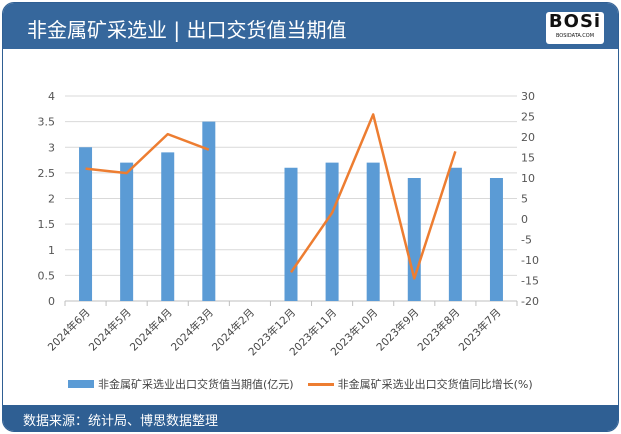 This screenshot has width=621, height=434. Describe the element at coordinates (528, 137) in the screenshot. I see `right-tick-label: 20` at that location.